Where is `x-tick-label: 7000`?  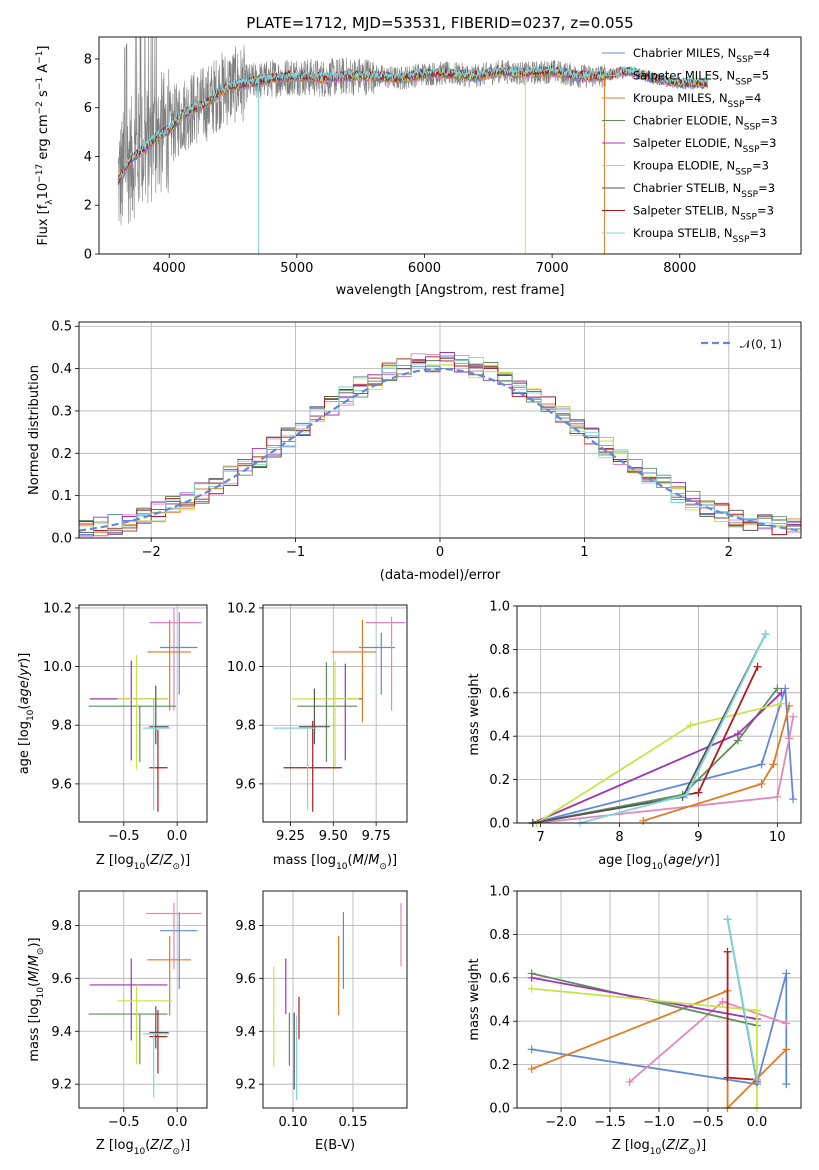 x-tick-label: 7000 is located at coordinates (552, 268).